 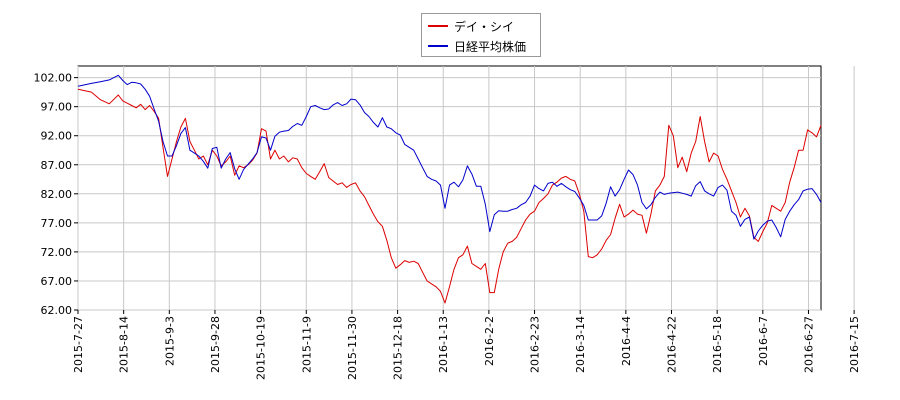 I want to click on x-tick-label: 2016-2-2, so click(x=489, y=341).